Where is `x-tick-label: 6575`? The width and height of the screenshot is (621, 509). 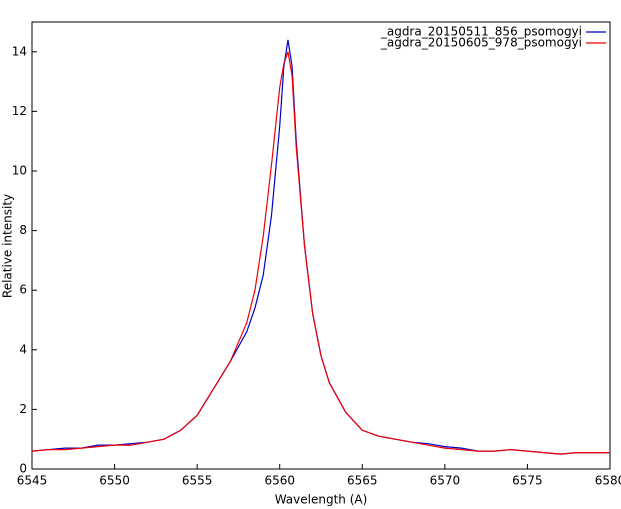 x-tick-label: 6575 is located at coordinates (527, 481).